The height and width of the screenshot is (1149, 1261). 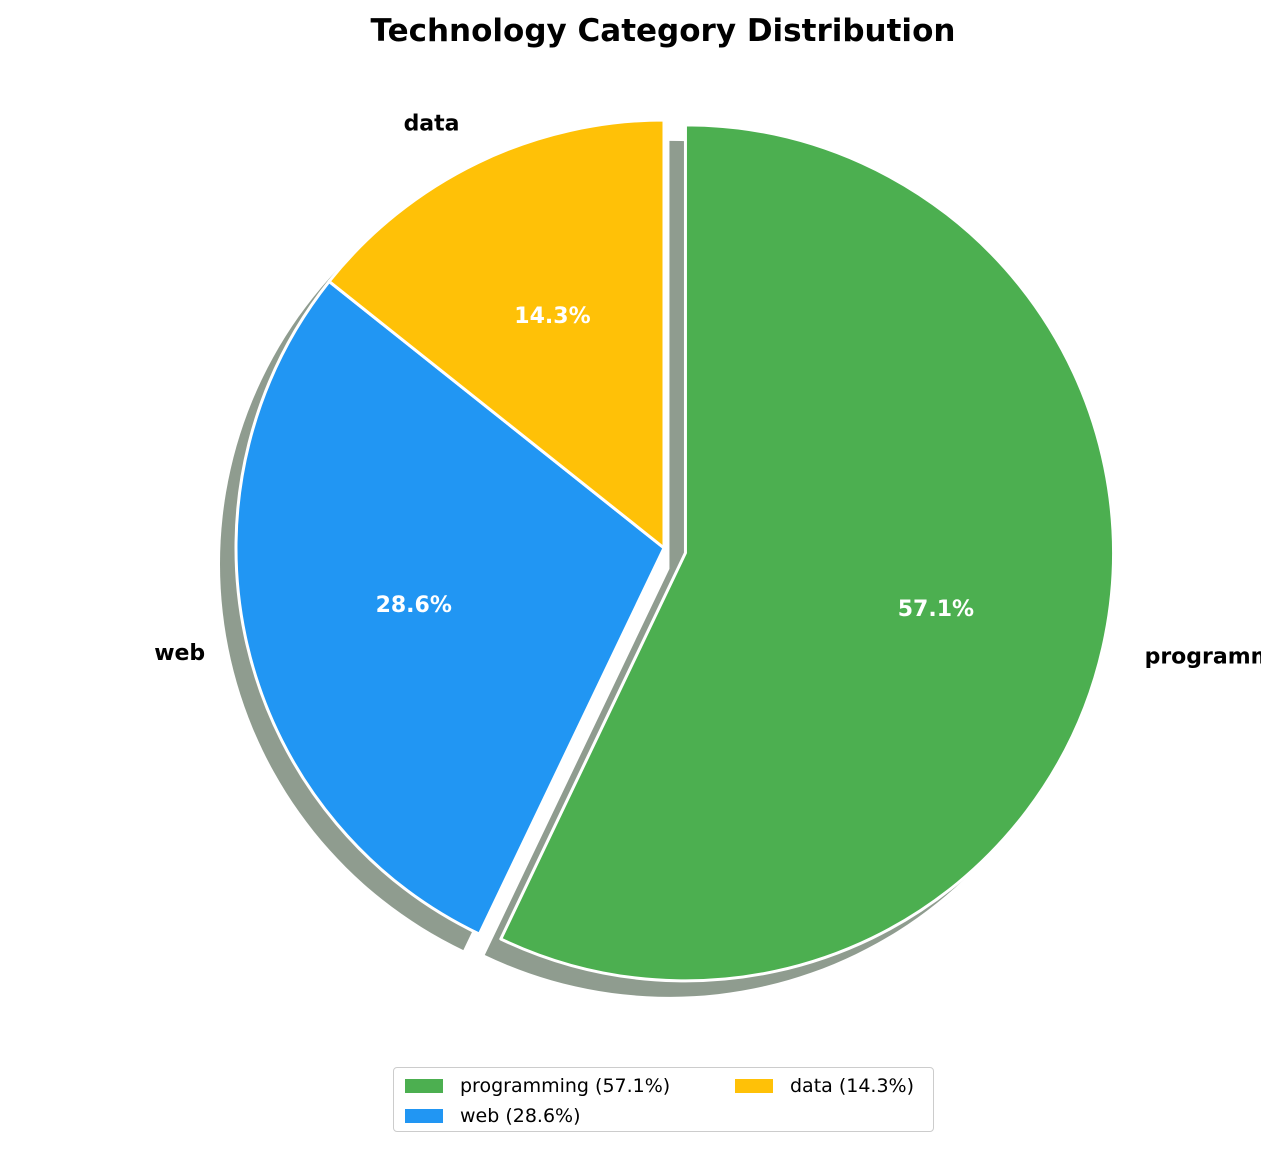 I want to click on chart-title: Technology Category Distribution, so click(x=663, y=31).